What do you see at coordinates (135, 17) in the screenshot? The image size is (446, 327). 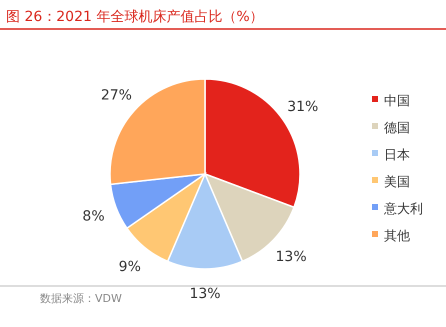 I see `chart-title: 图 26：2021 年全球机床产值占比（%）` at bounding box center [135, 17].